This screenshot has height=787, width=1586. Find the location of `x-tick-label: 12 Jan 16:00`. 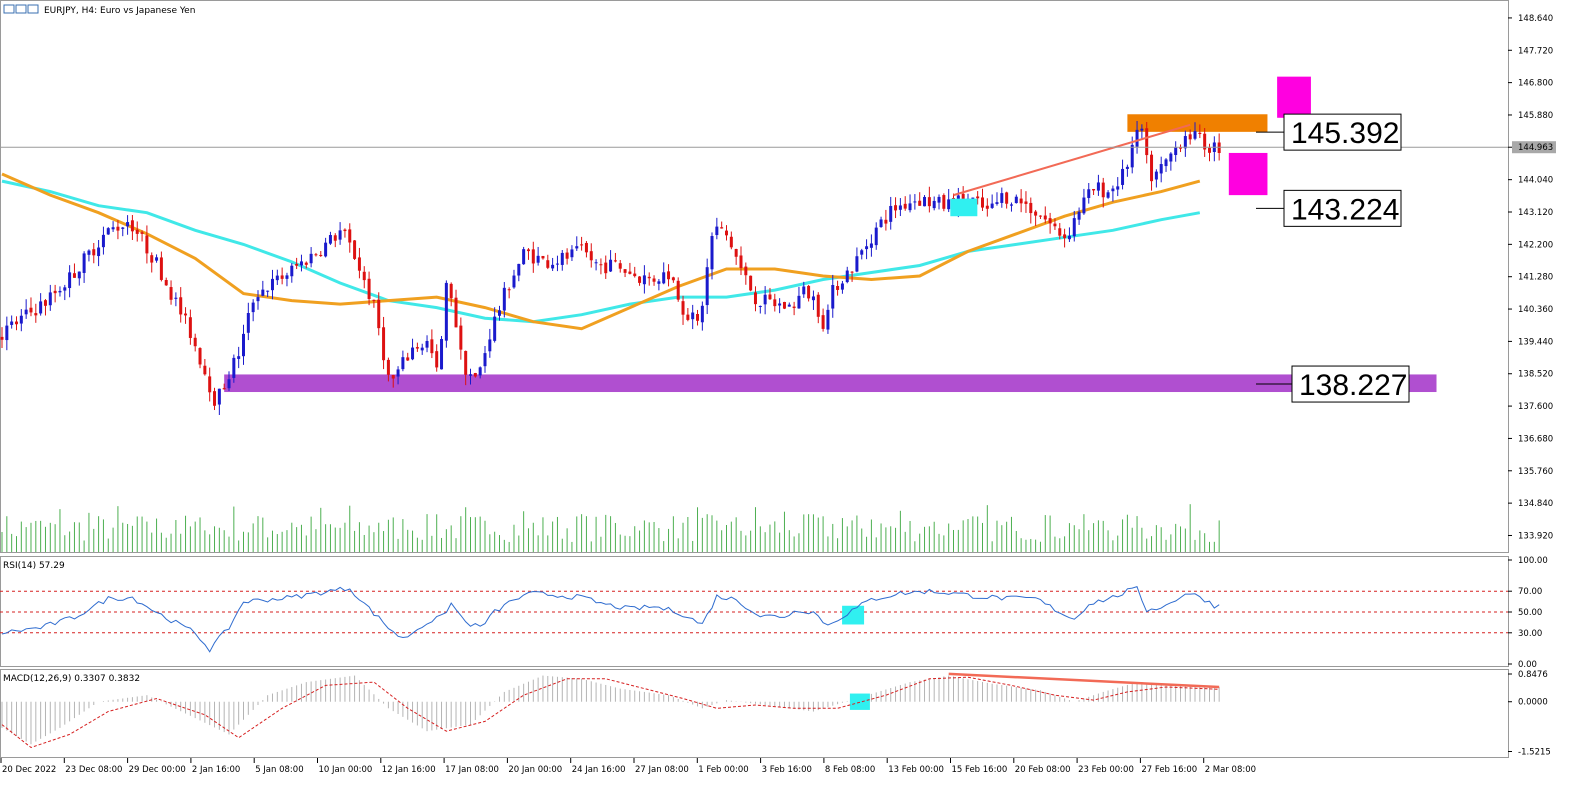

x-tick-label: 12 Jan 16:00 is located at coordinates (409, 770).